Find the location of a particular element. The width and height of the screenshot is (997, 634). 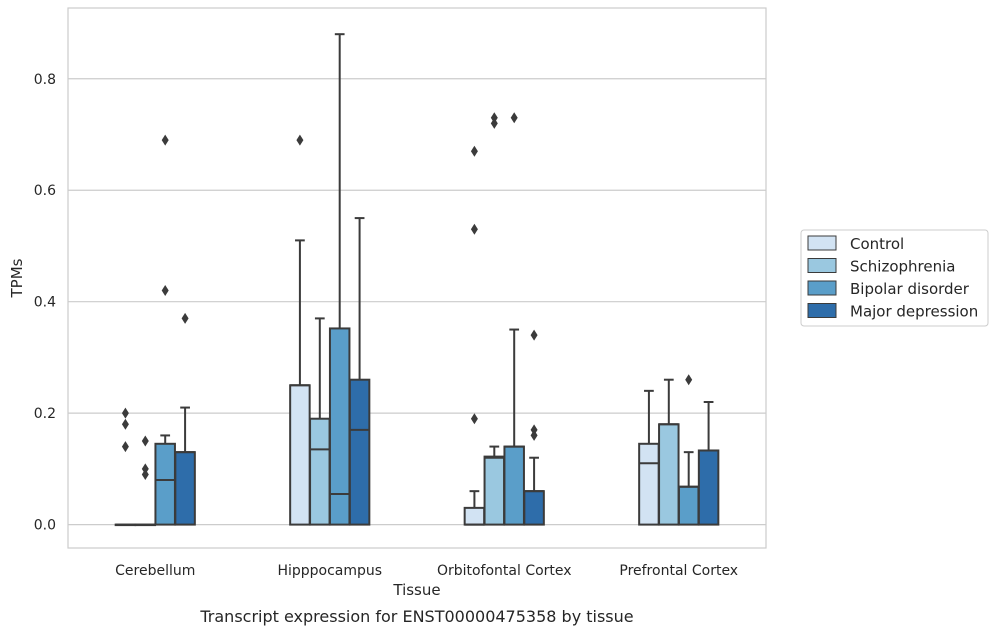

y-tick-labels: 0.0 0.2 0.4 0.6 0.8 is located at coordinates (45, 303).